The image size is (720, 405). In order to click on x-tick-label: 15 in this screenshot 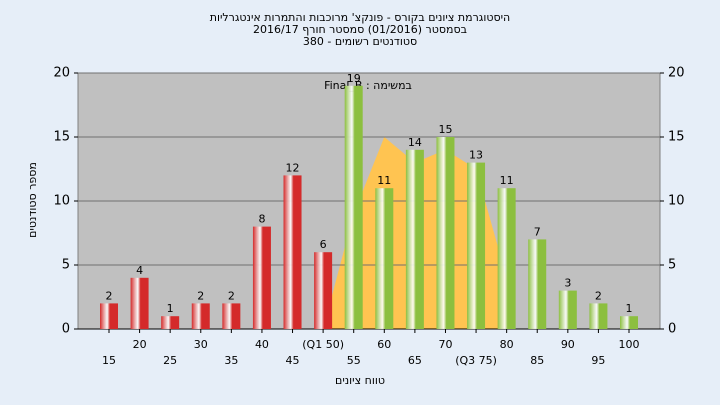, I will do `click(109, 360)`.